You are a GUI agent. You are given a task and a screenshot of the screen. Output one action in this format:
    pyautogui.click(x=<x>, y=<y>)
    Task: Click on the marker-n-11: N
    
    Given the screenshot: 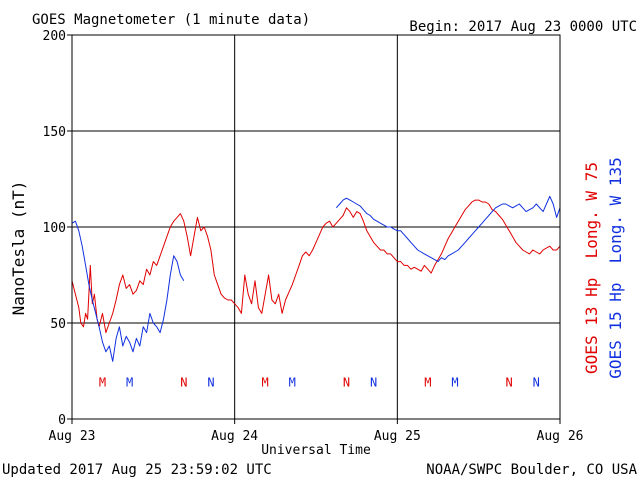 What is the action you would take?
    pyautogui.click(x=536, y=382)
    